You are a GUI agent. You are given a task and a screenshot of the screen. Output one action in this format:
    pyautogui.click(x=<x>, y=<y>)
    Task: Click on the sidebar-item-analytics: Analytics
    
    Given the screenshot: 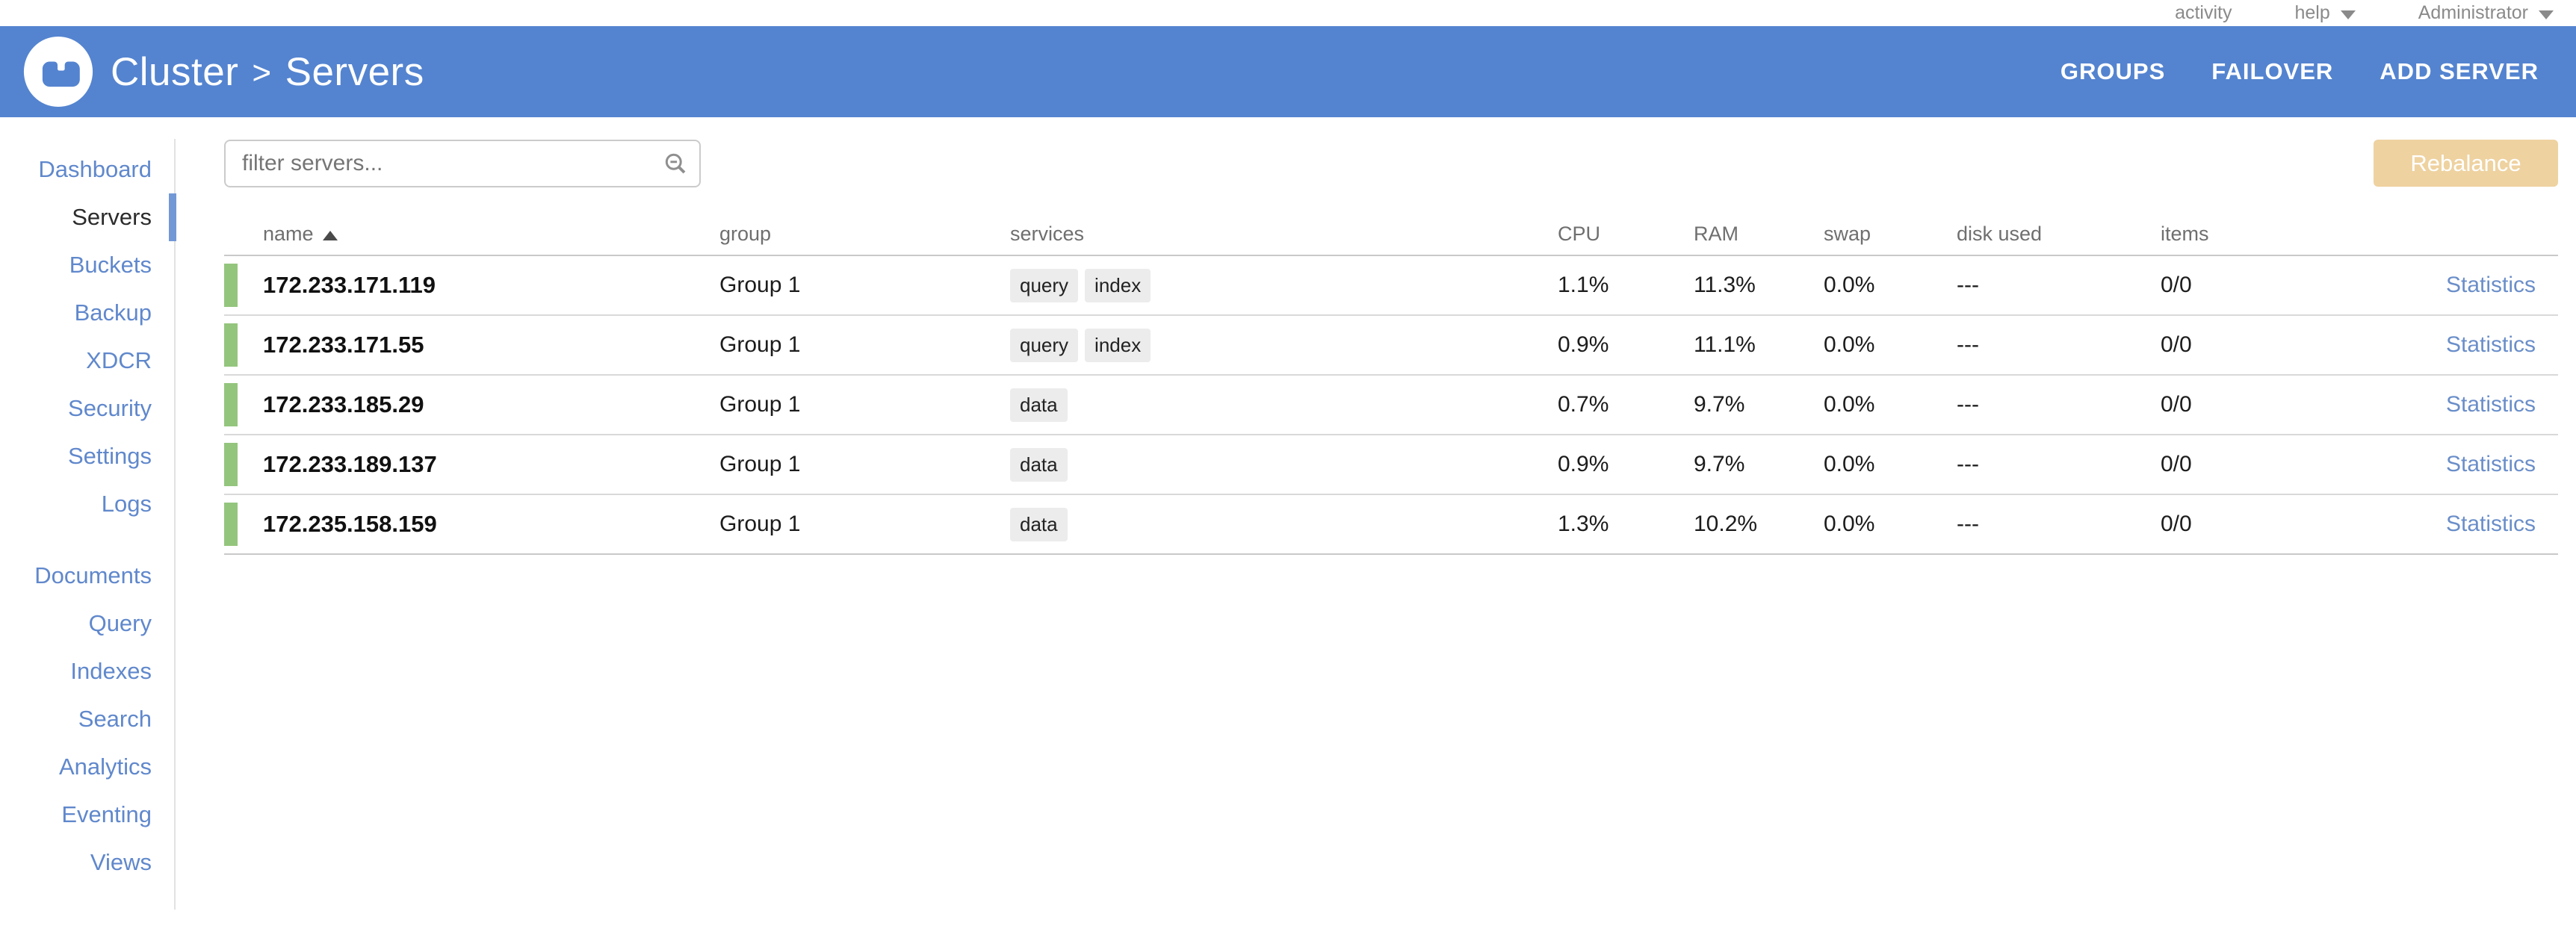 What is the action you would take?
    pyautogui.click(x=105, y=767)
    